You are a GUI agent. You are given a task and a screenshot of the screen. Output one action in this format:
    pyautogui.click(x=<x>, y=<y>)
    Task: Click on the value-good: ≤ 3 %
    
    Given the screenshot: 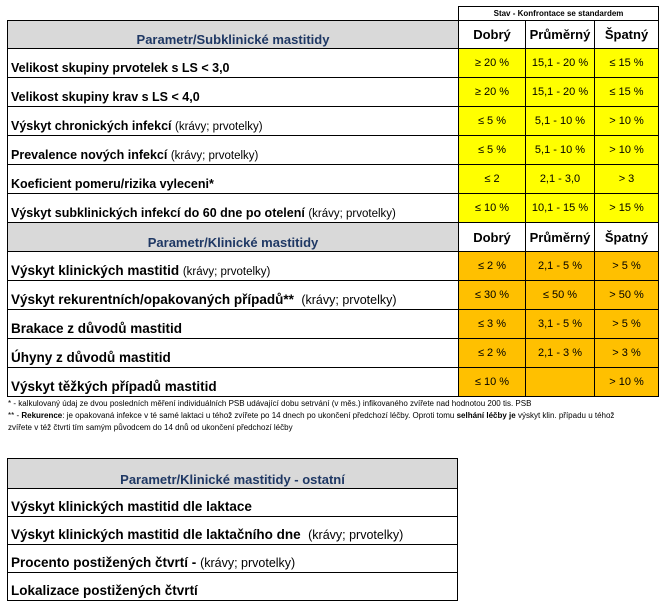 What is the action you would take?
    pyautogui.click(x=492, y=324)
    